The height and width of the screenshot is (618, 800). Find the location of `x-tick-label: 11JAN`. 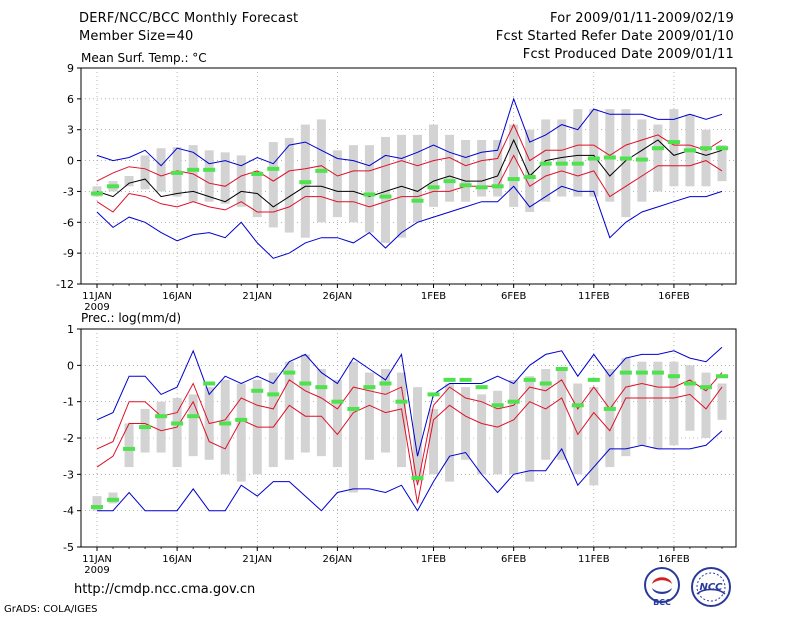

x-tick-label: 11JAN is located at coordinates (97, 559).